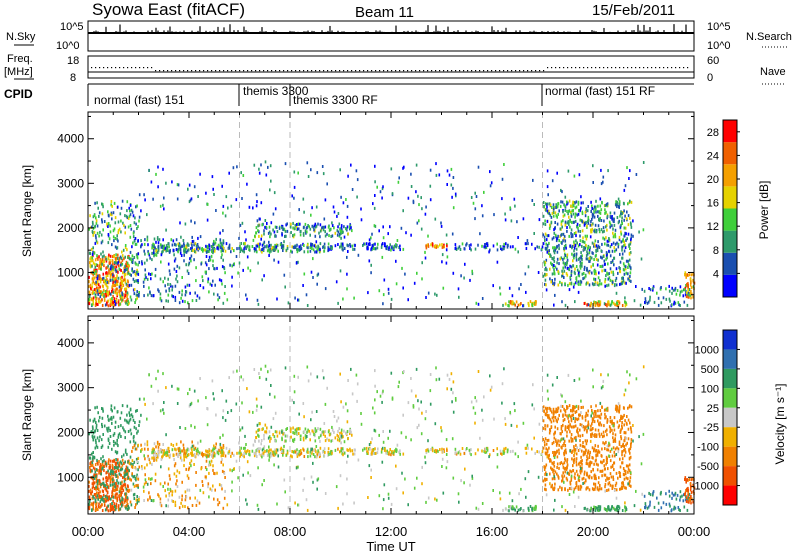 The width and height of the screenshot is (800, 554). I want to click on cpid-label: CPID, so click(18, 94).